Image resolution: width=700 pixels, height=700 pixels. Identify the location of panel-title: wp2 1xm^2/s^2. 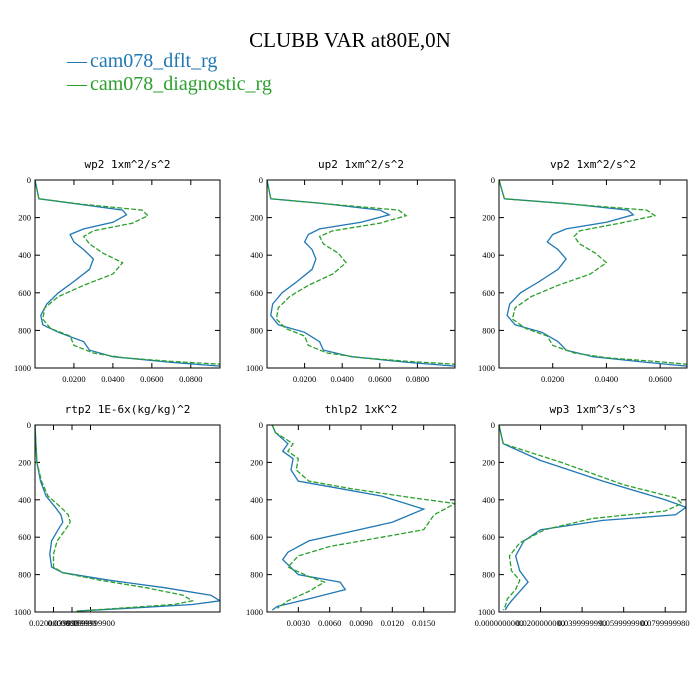
(127, 164).